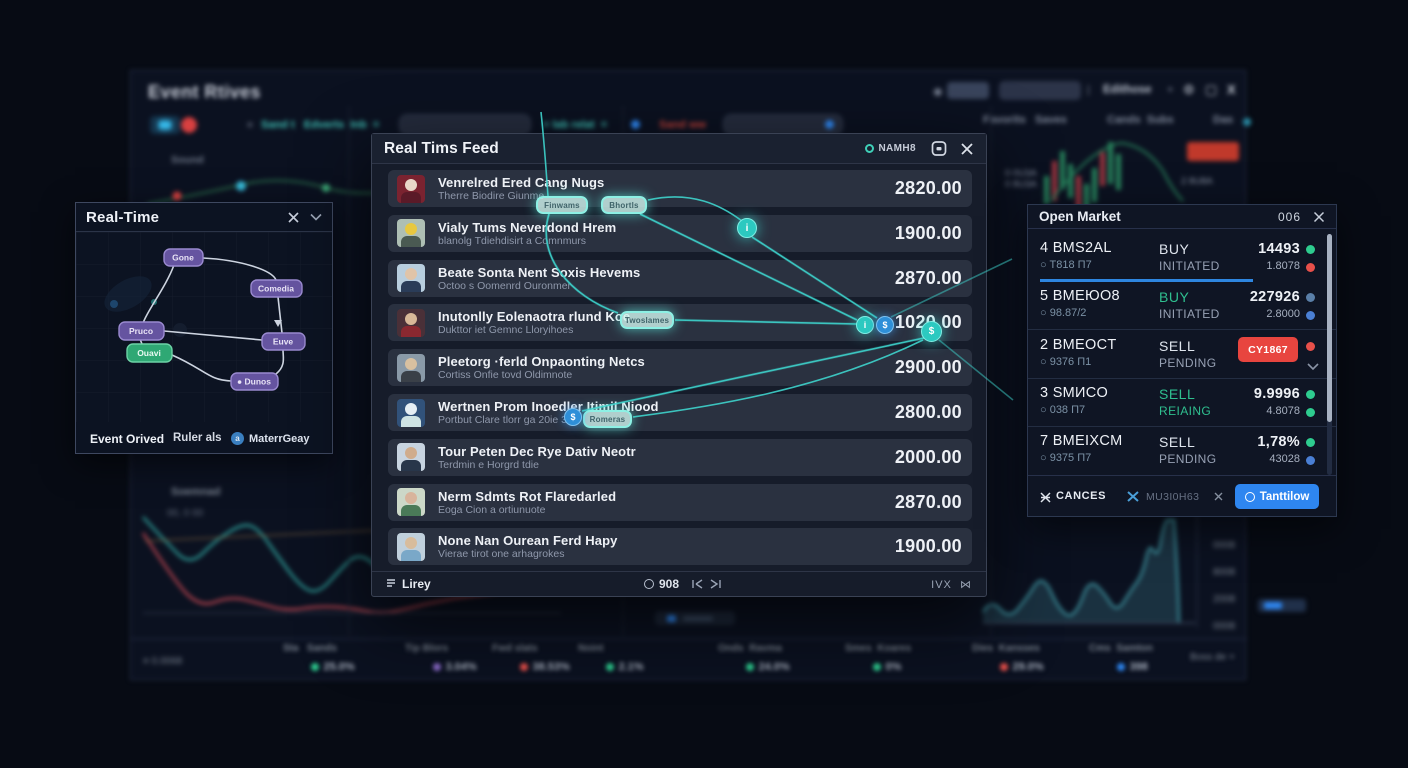 Image resolution: width=1408 pixels, height=768 pixels. Describe the element at coordinates (283, 342) in the screenshot. I see `svg-text: Euve` at that location.